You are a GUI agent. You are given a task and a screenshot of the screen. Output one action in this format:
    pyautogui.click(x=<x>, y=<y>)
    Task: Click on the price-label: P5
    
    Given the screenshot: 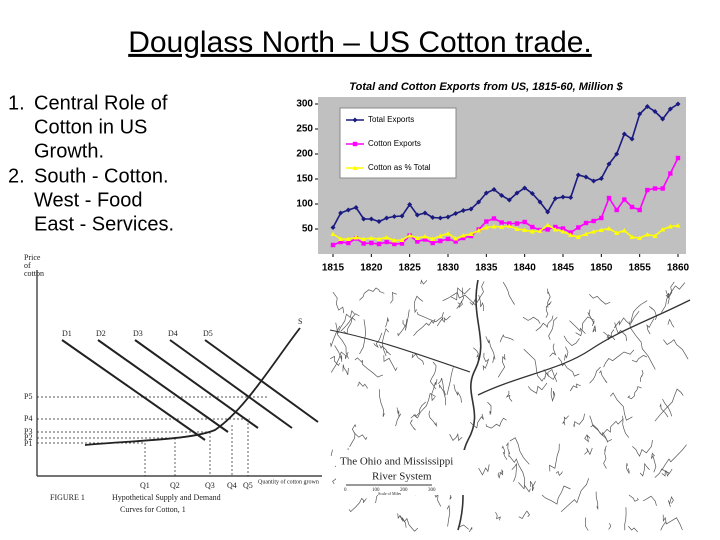 What is the action you would take?
    pyautogui.click(x=28, y=396)
    